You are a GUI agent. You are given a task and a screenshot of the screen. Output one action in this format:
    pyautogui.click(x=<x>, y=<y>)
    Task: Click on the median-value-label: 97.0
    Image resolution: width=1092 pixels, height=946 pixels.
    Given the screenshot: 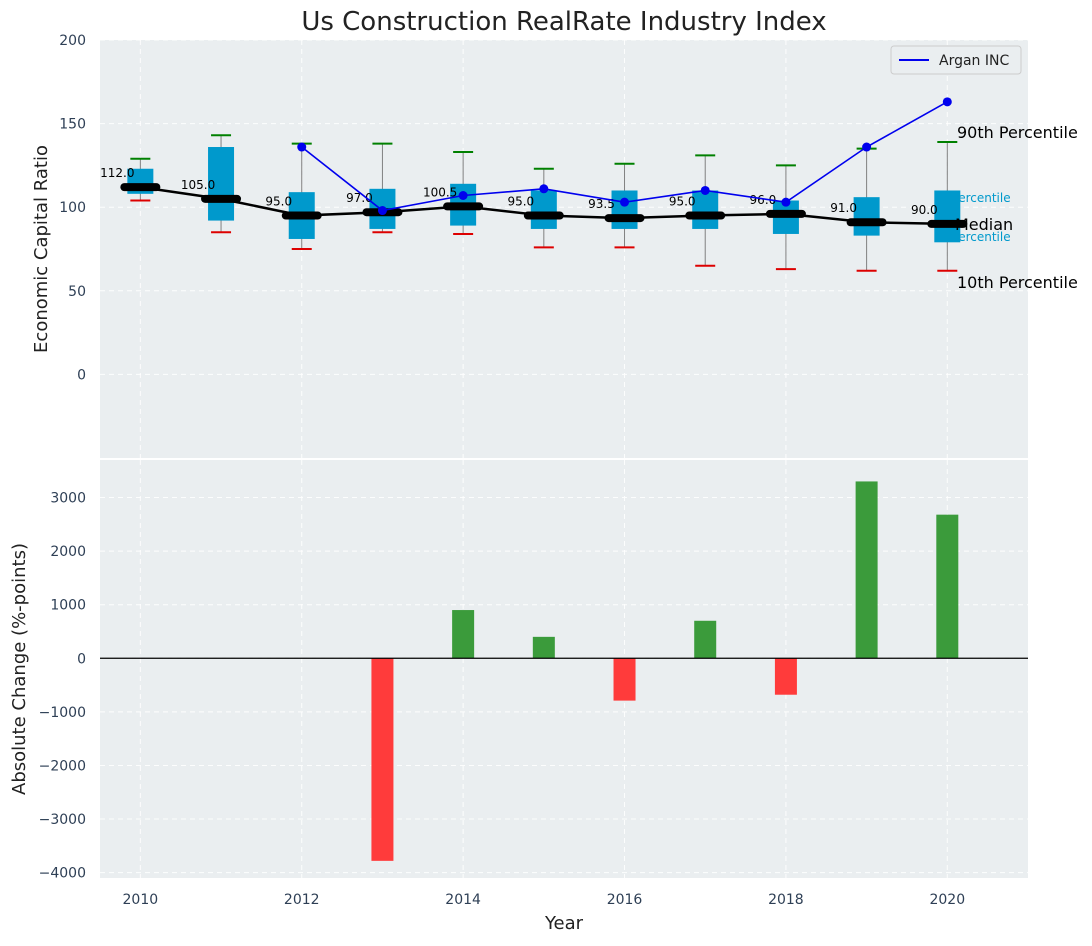 What is the action you would take?
    pyautogui.click(x=359, y=198)
    